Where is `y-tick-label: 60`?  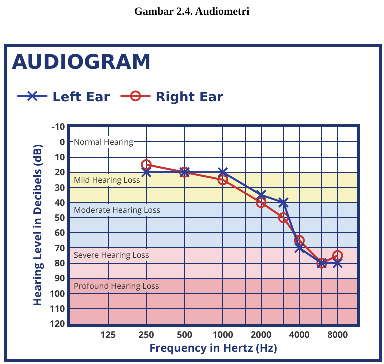 y-tick-label: 60 is located at coordinates (60, 233).